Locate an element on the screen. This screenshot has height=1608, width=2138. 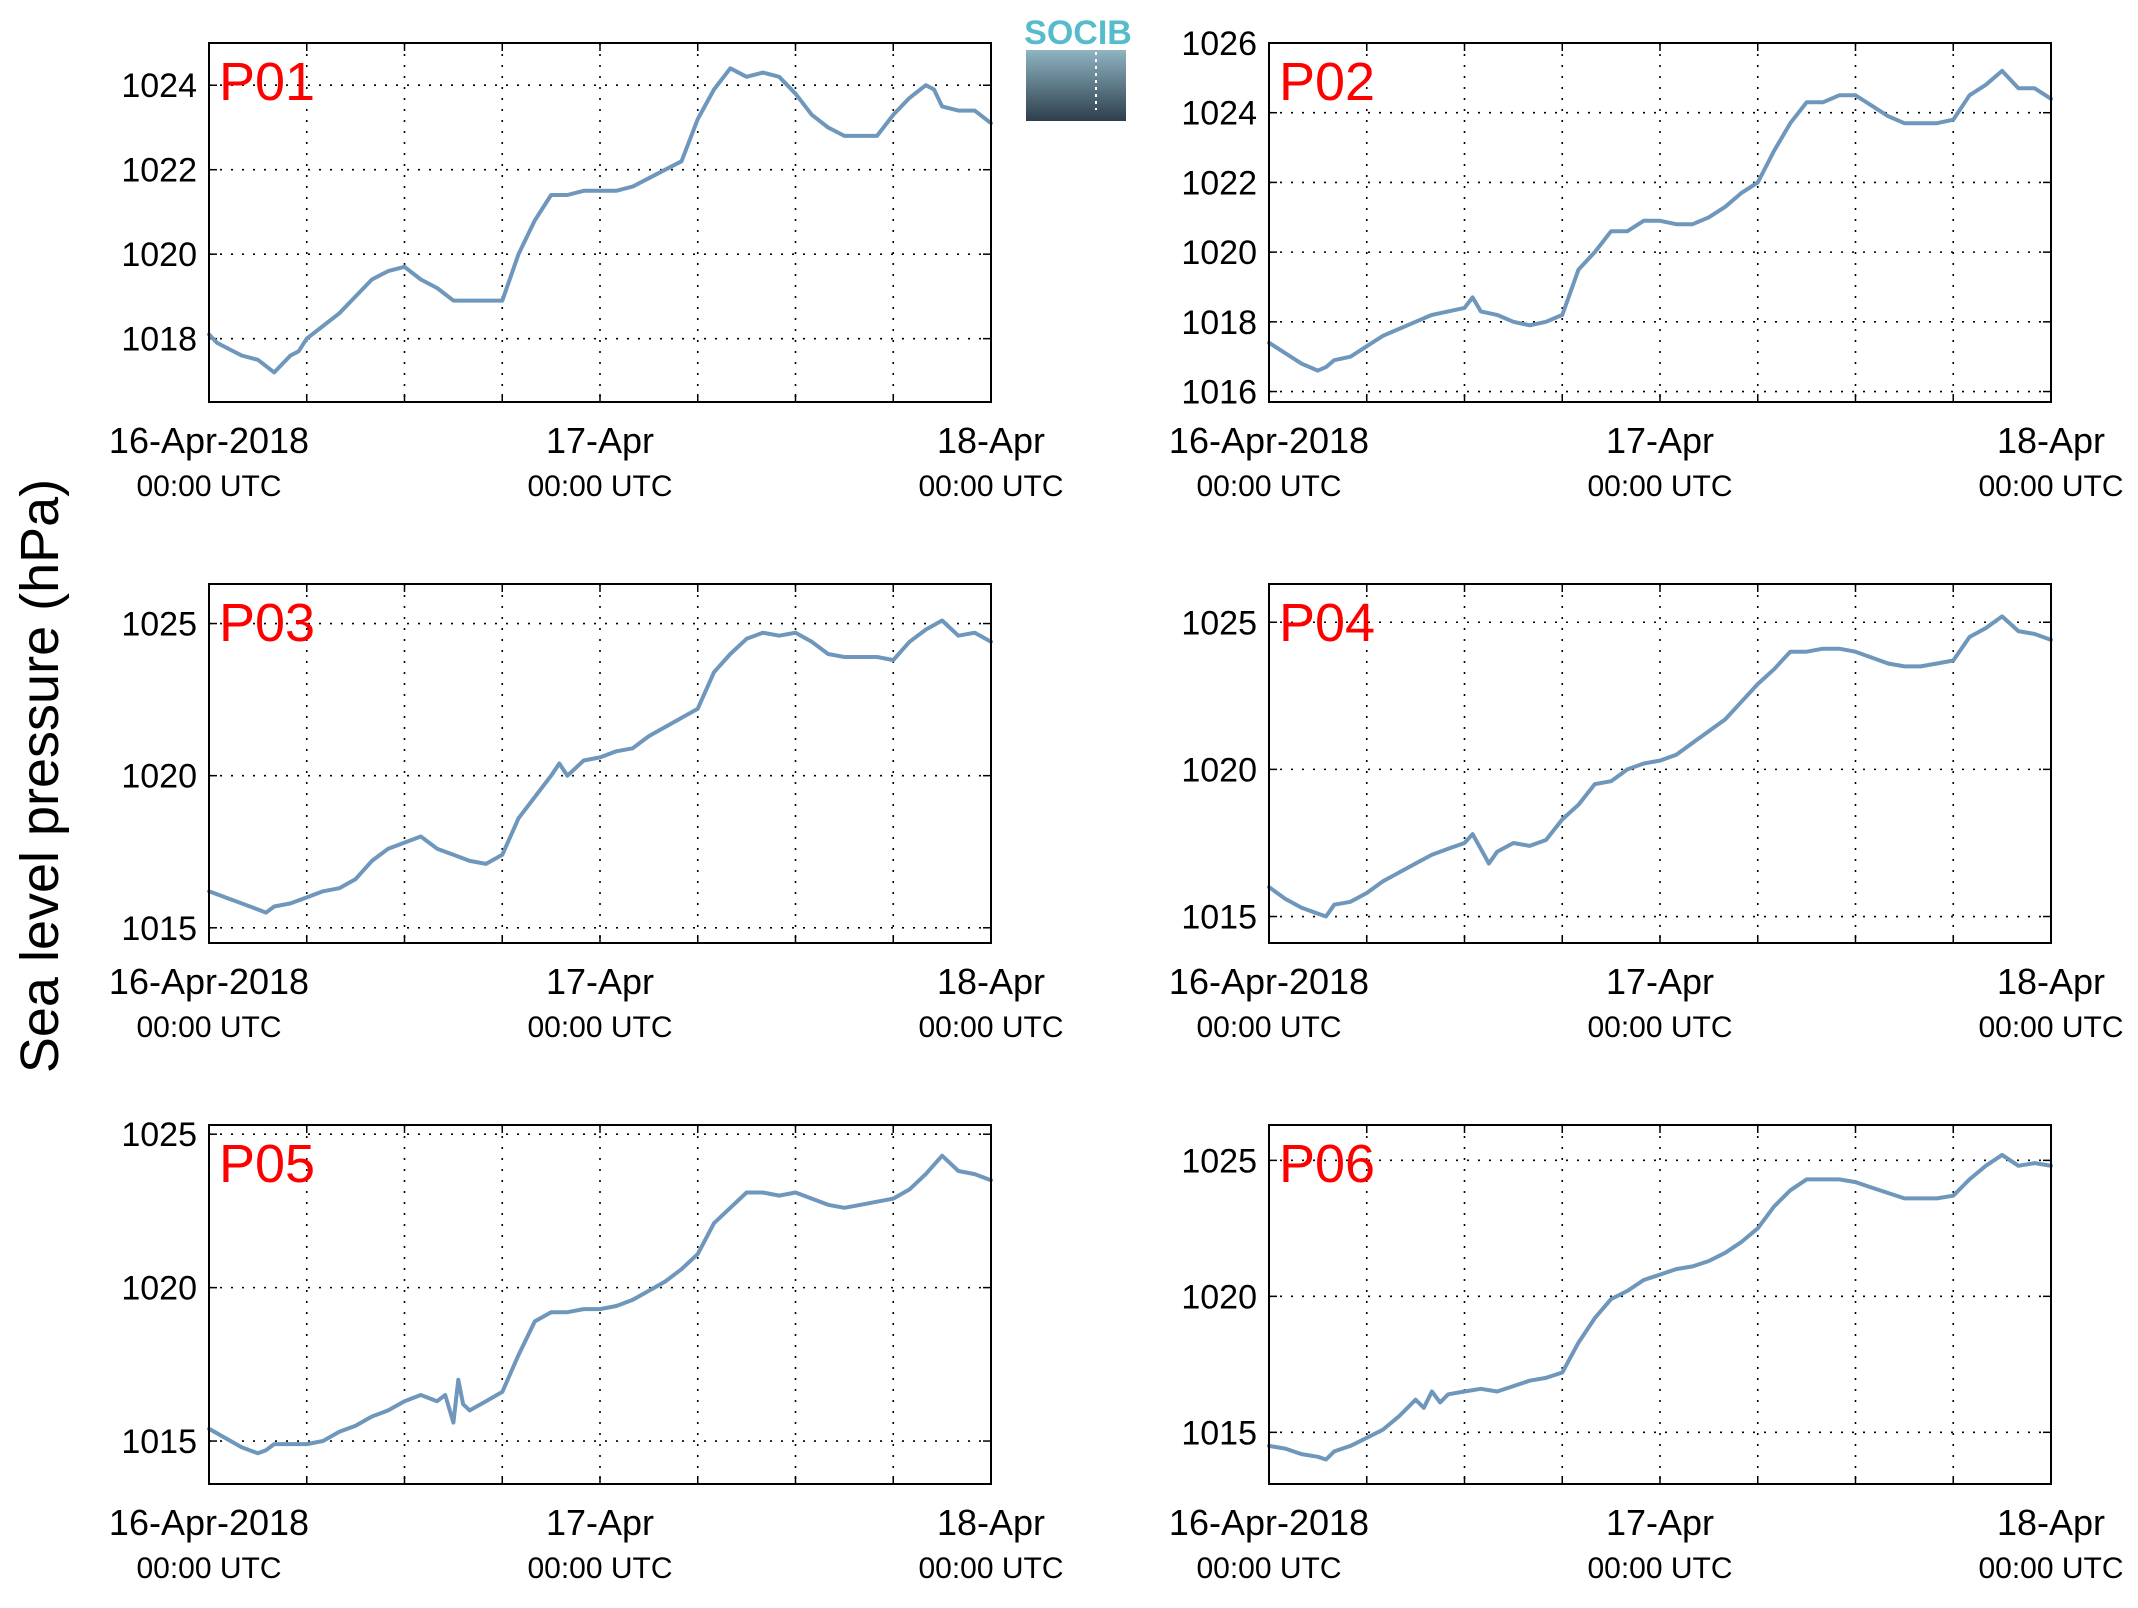
socib-logo: SOCIB is located at coordinates (1078, 67).